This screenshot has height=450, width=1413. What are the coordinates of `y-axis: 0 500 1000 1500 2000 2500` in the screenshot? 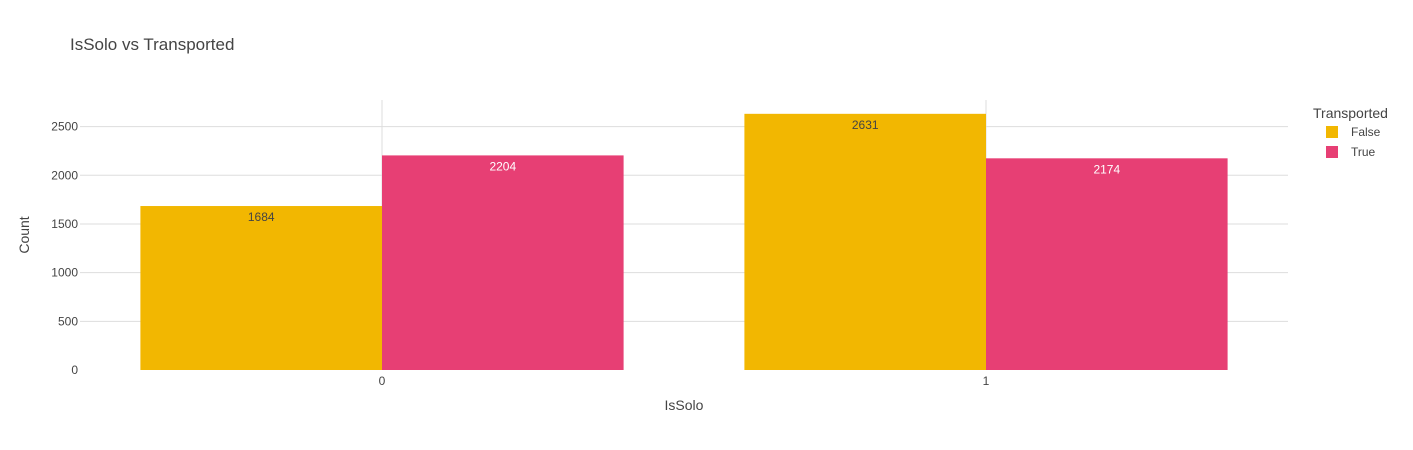 It's located at (64, 248).